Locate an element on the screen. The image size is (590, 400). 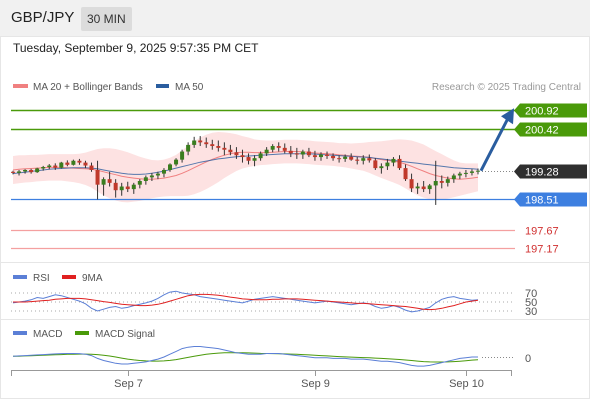
forecast-arrow-head is located at coordinates (507, 116).